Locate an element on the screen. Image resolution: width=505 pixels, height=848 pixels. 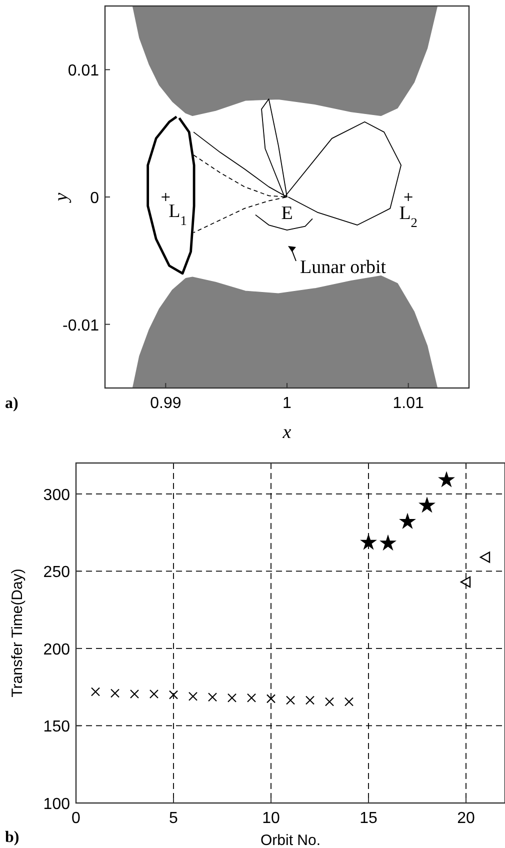
y-tick-label: 200 is located at coordinates (56, 649).